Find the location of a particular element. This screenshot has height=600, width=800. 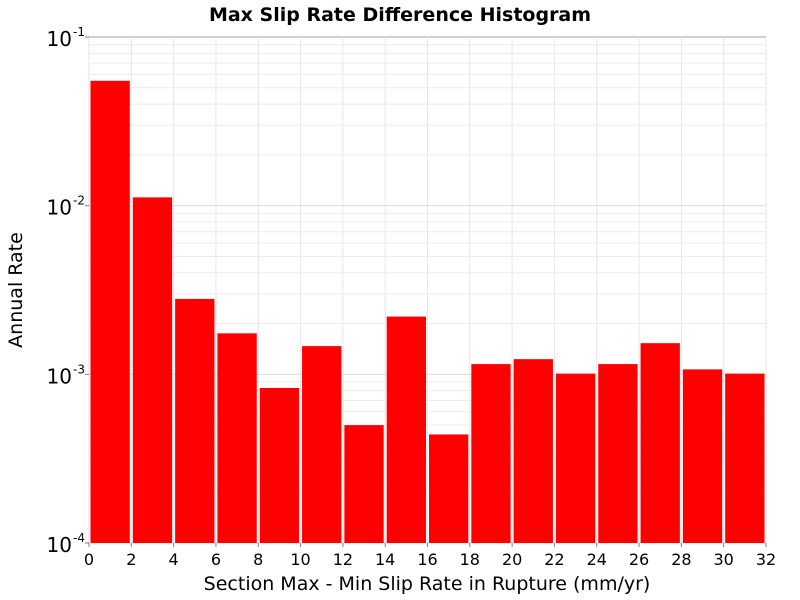

x-tick-label: 8 is located at coordinates (258, 559).